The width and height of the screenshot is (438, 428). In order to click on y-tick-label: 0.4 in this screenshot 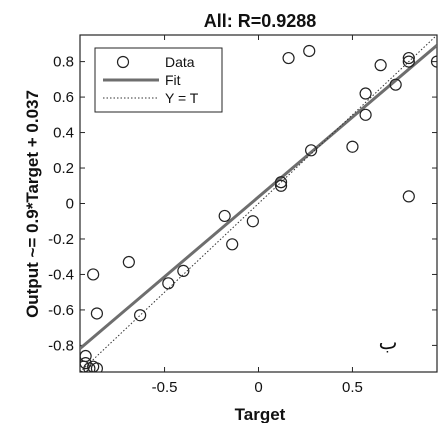, I will do `click(63, 133)`.